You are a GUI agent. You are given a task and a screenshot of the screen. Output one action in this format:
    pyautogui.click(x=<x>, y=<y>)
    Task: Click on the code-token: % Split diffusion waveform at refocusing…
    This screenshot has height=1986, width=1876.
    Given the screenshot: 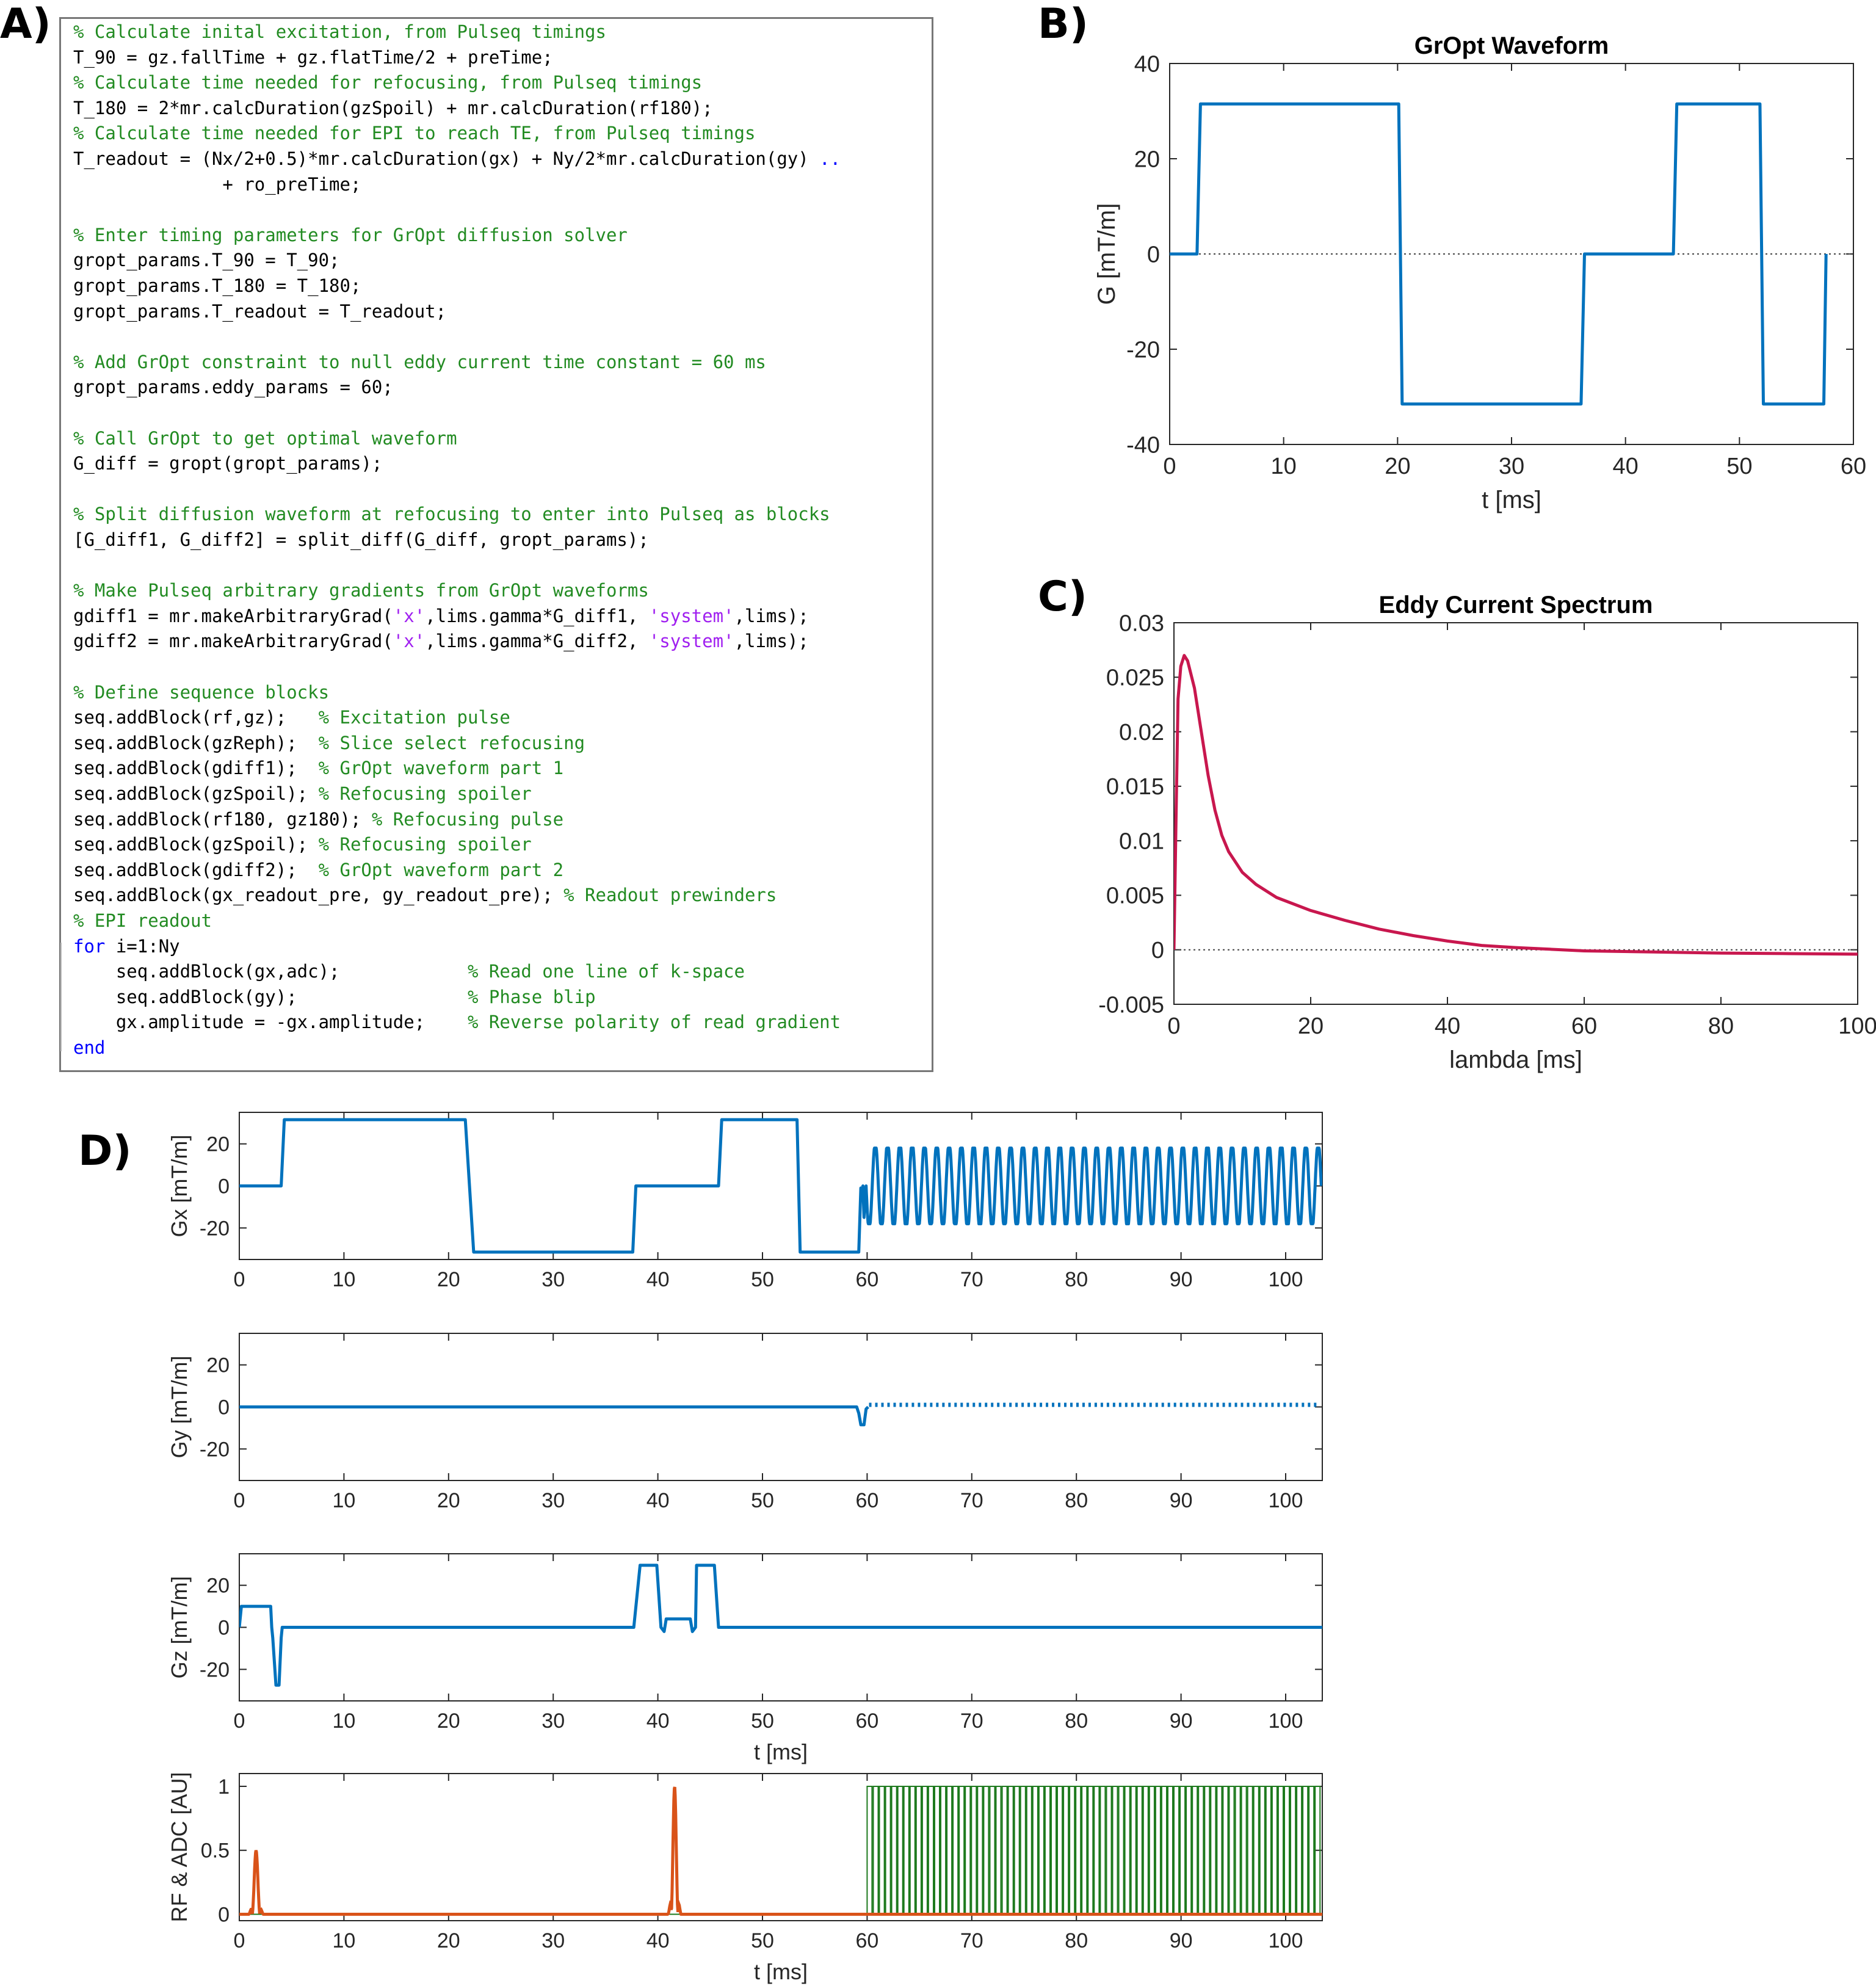 What is the action you would take?
    pyautogui.click(x=451, y=514)
    